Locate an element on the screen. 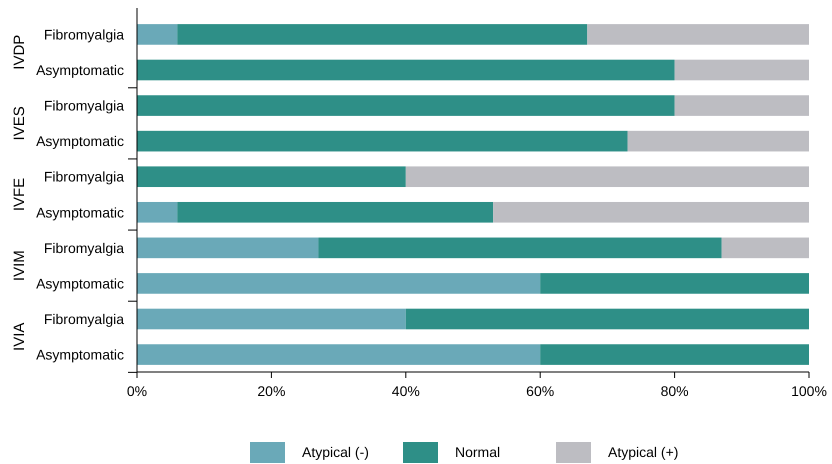 The height and width of the screenshot is (464, 832). x-tick-label: 60% is located at coordinates (540, 391).